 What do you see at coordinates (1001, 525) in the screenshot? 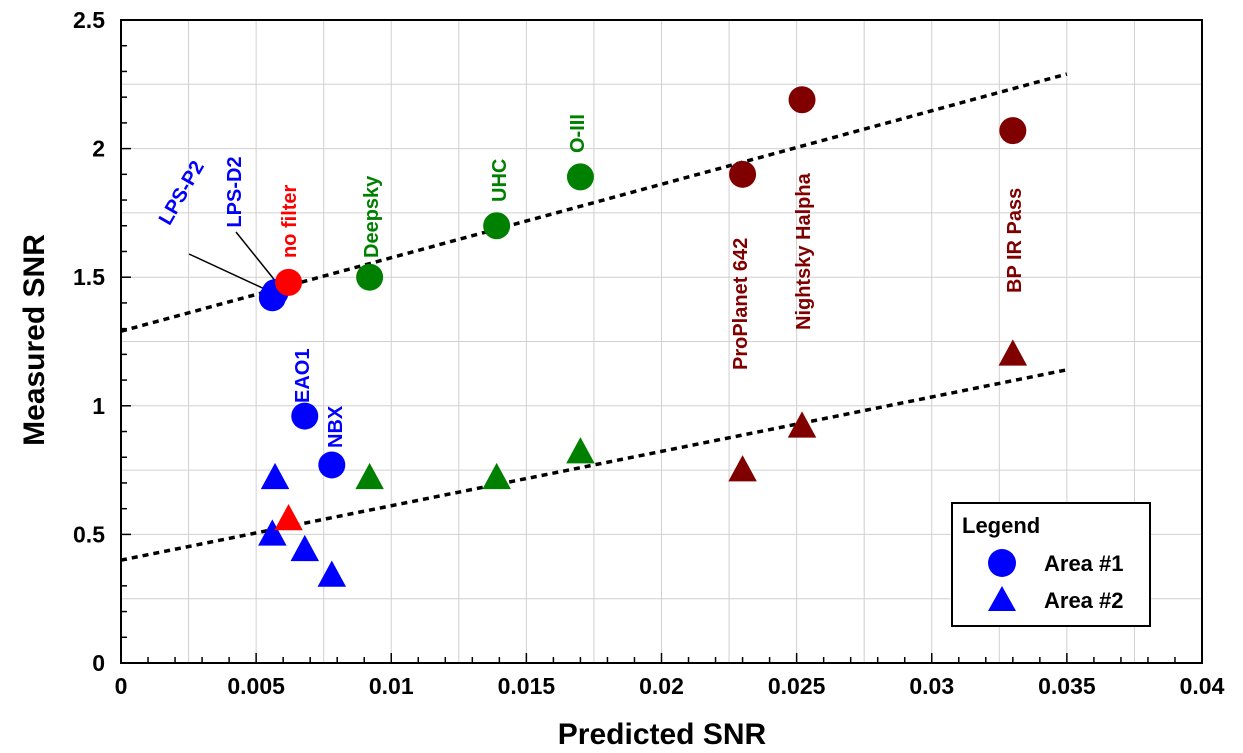
I see `legend-title: Legend` at bounding box center [1001, 525].